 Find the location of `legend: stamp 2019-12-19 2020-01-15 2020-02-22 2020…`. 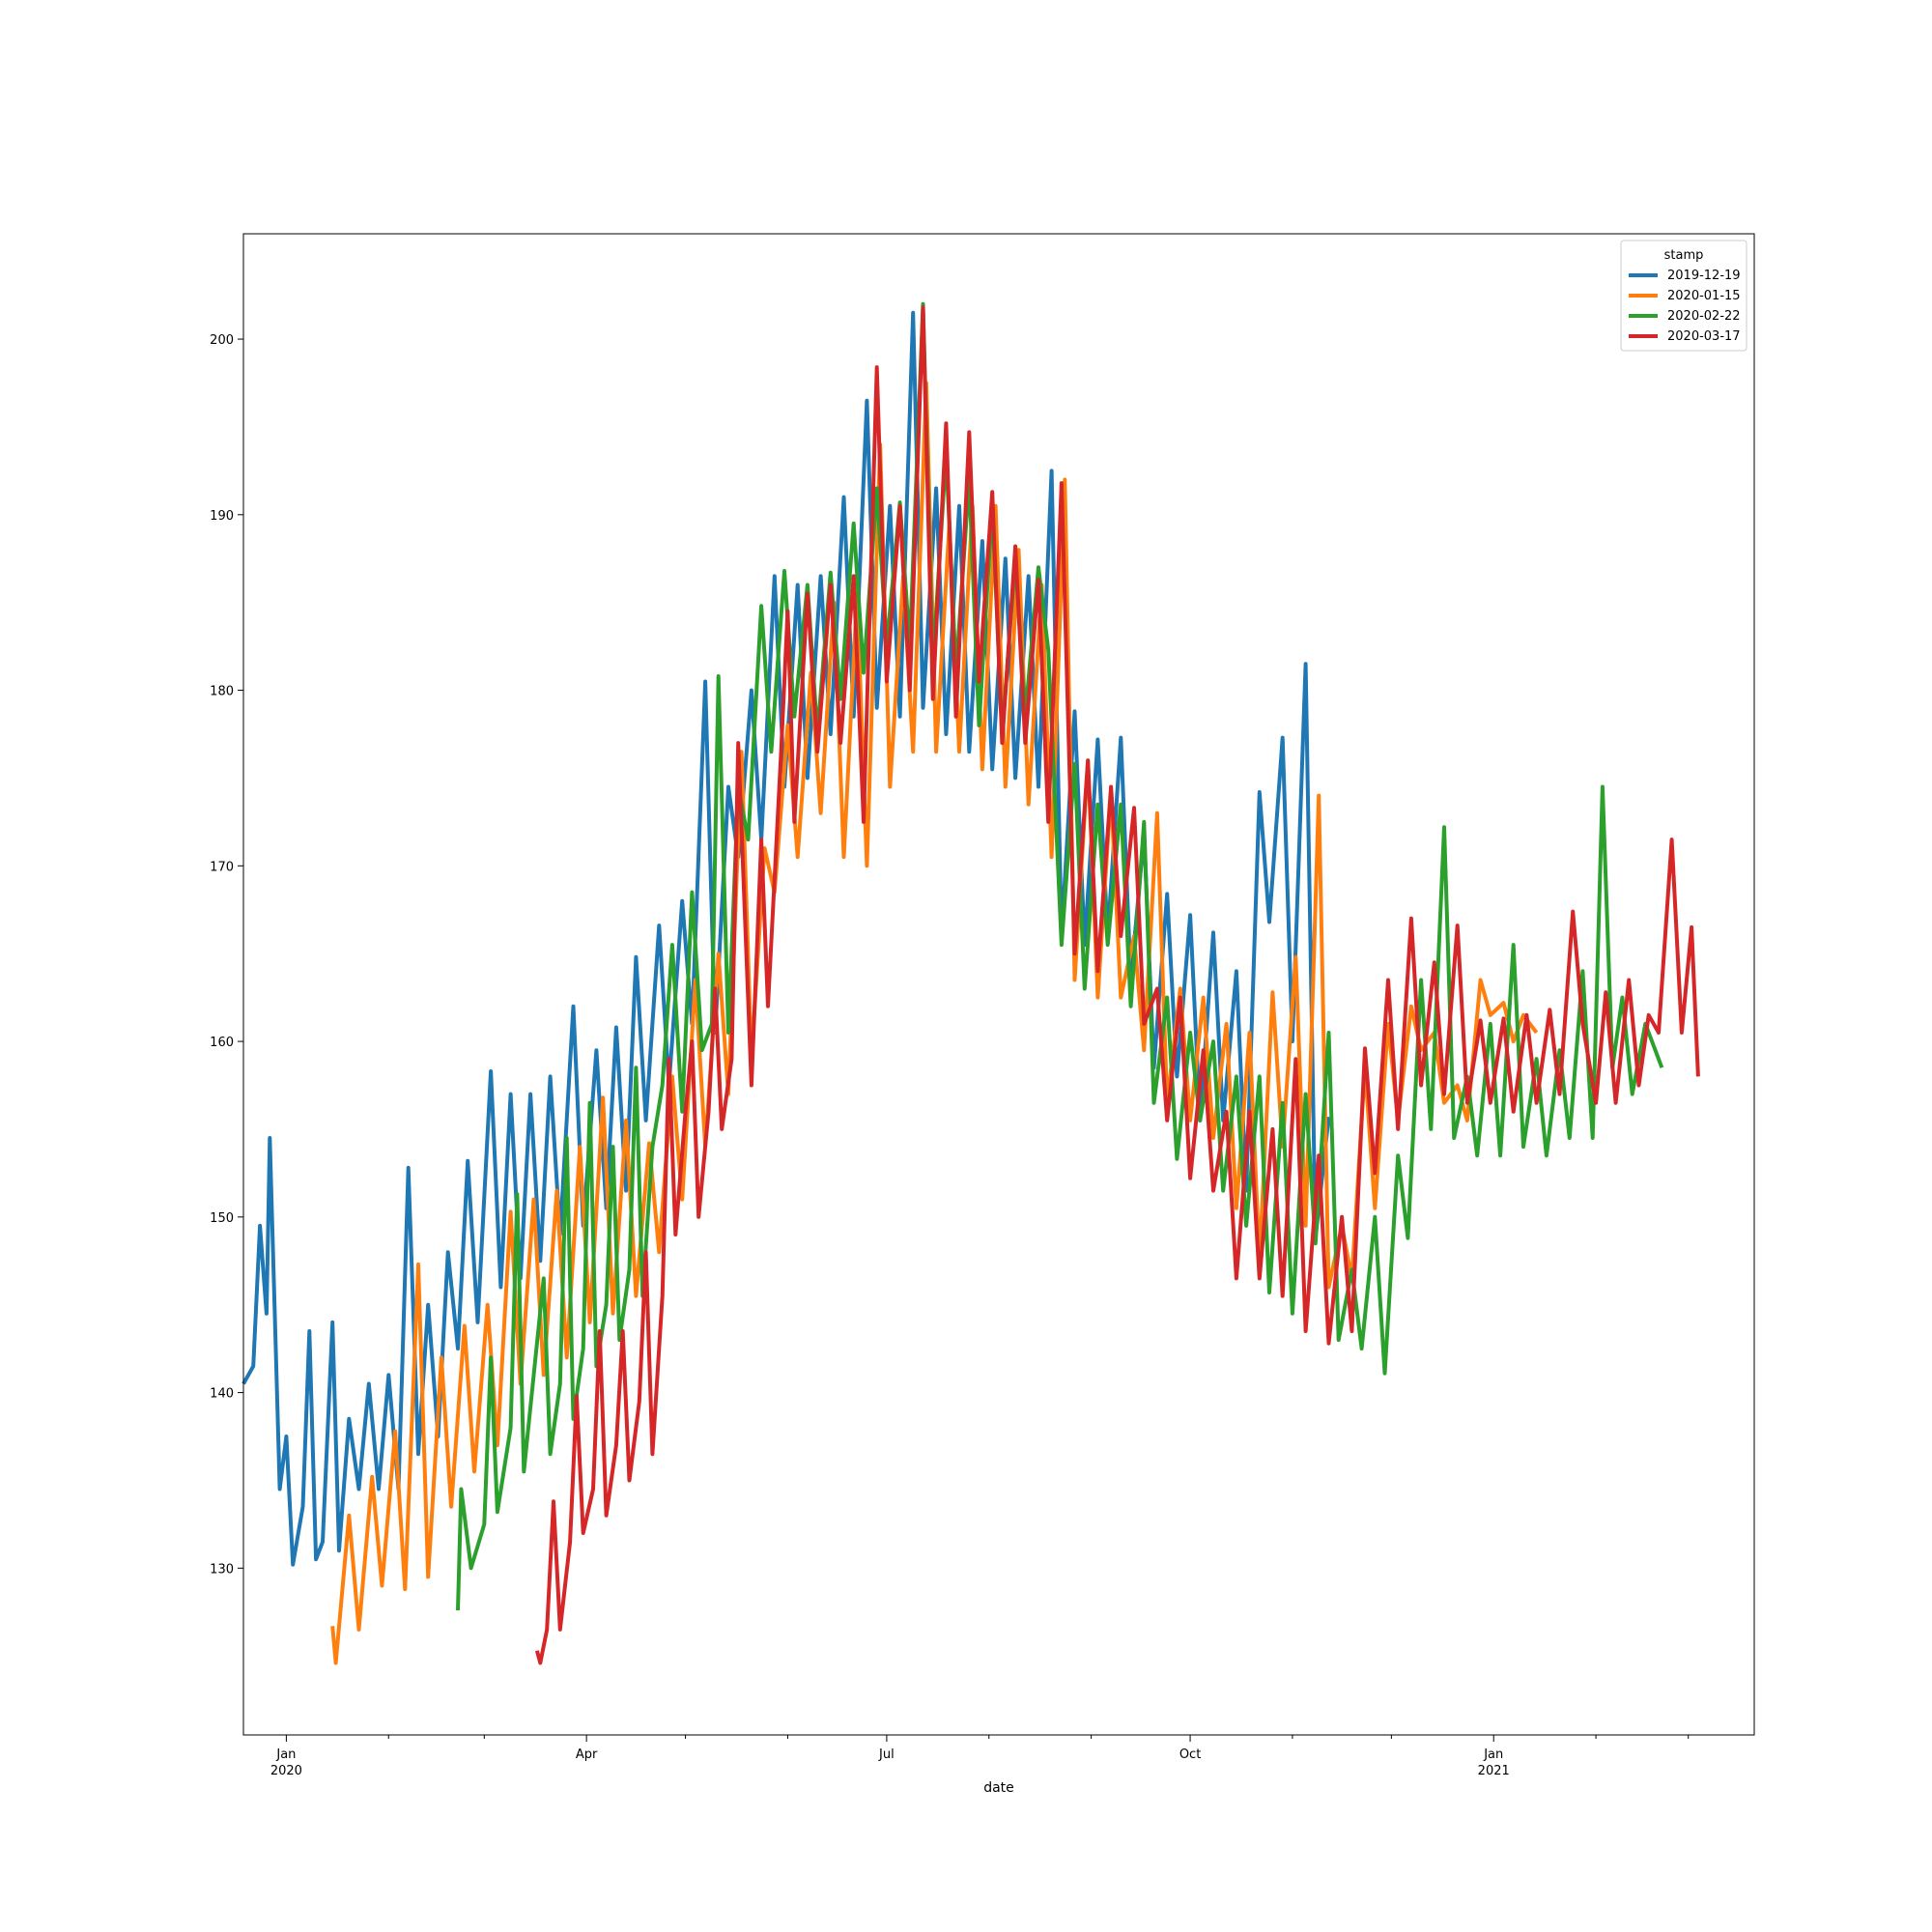

legend: stamp 2019-12-19 2020-01-15 2020-02-22 2020… is located at coordinates (1683, 296).